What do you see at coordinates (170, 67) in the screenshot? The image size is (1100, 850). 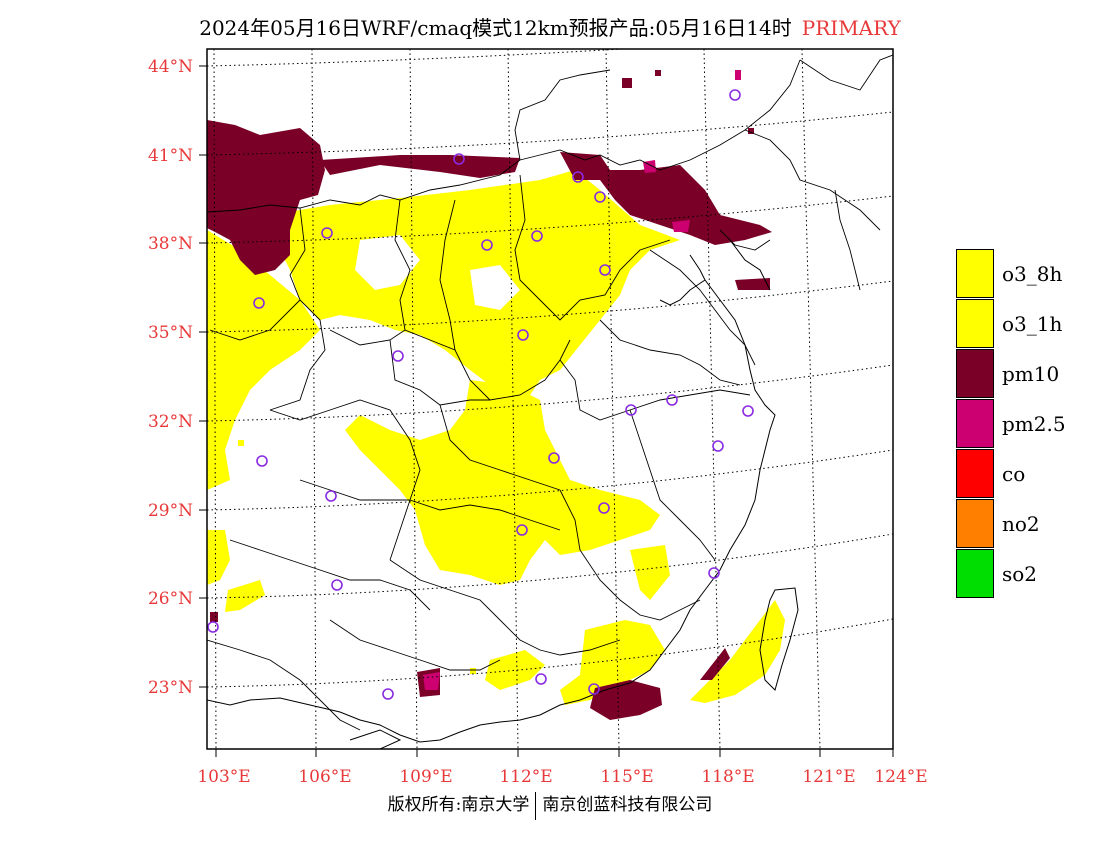 I see `lat-label: 44°N` at bounding box center [170, 67].